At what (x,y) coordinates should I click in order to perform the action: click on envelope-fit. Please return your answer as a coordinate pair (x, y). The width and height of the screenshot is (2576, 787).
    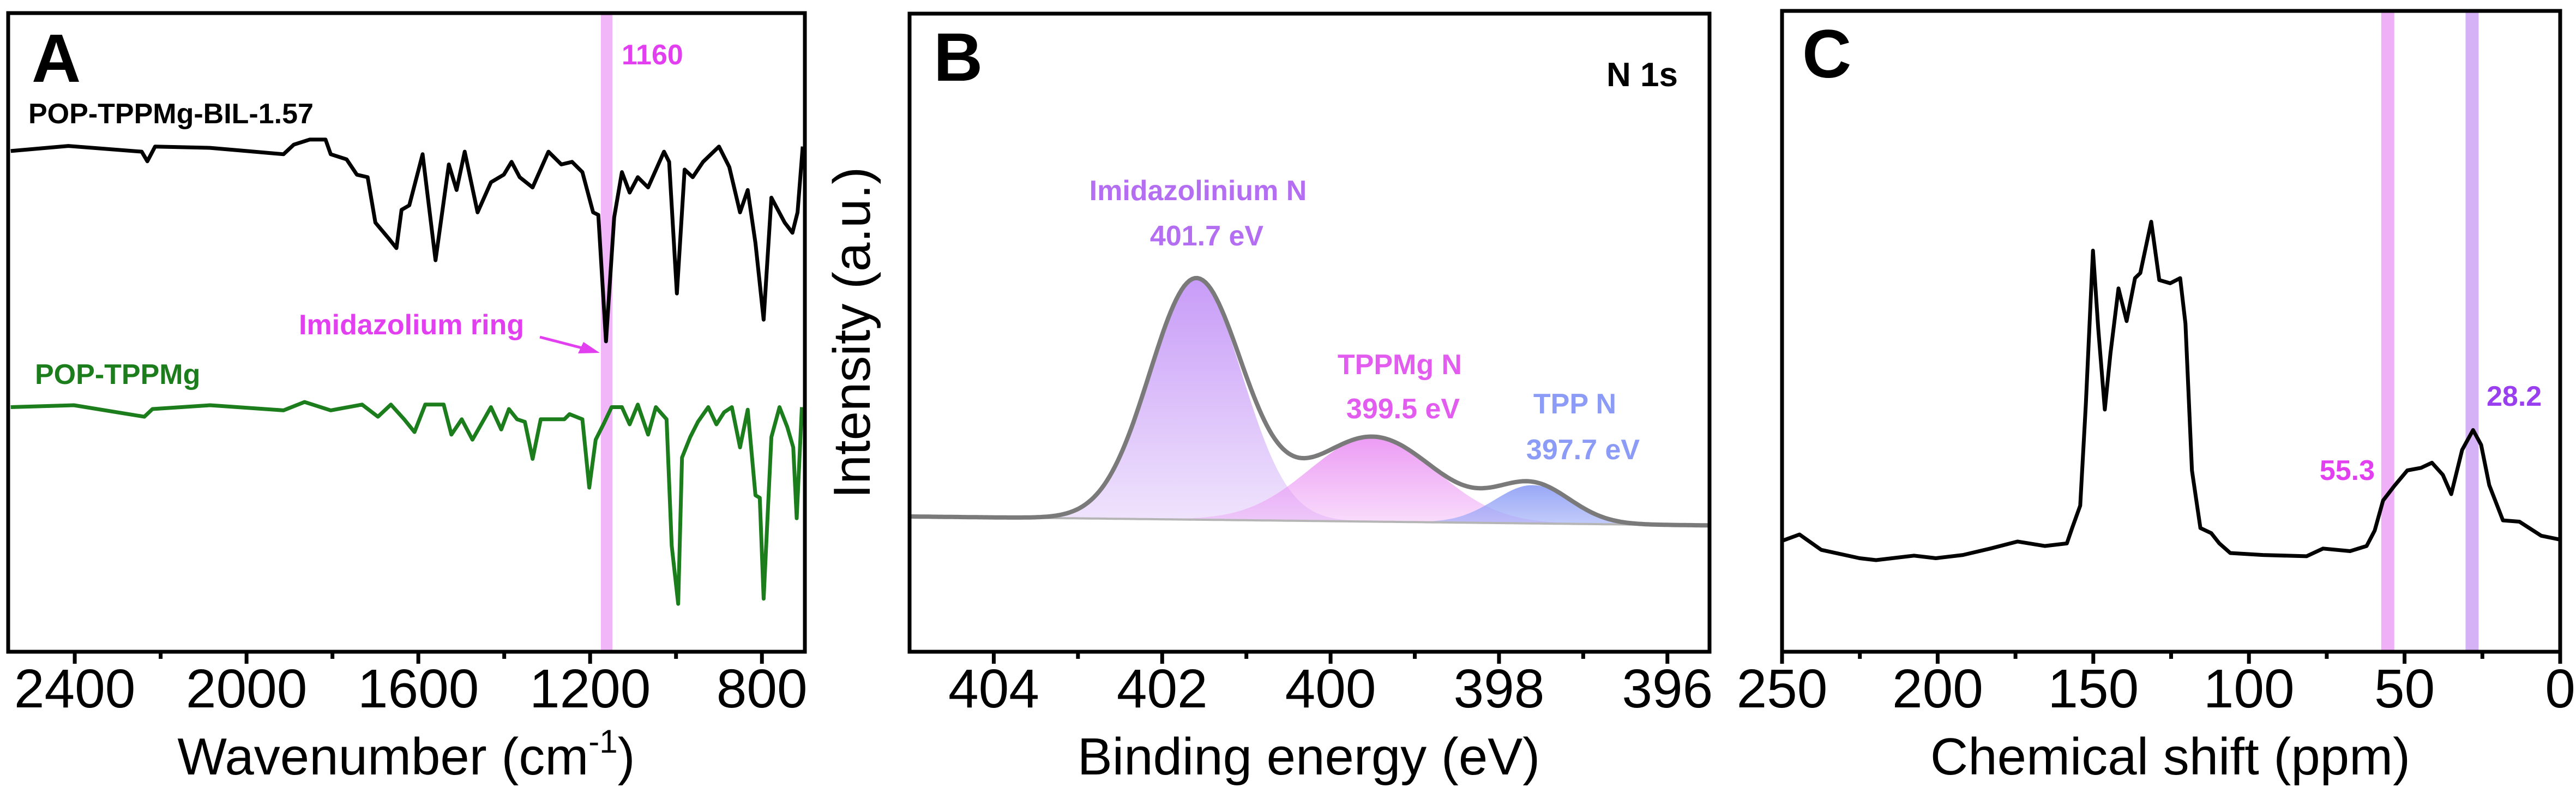
    Looking at the image, I should click on (1310, 402).